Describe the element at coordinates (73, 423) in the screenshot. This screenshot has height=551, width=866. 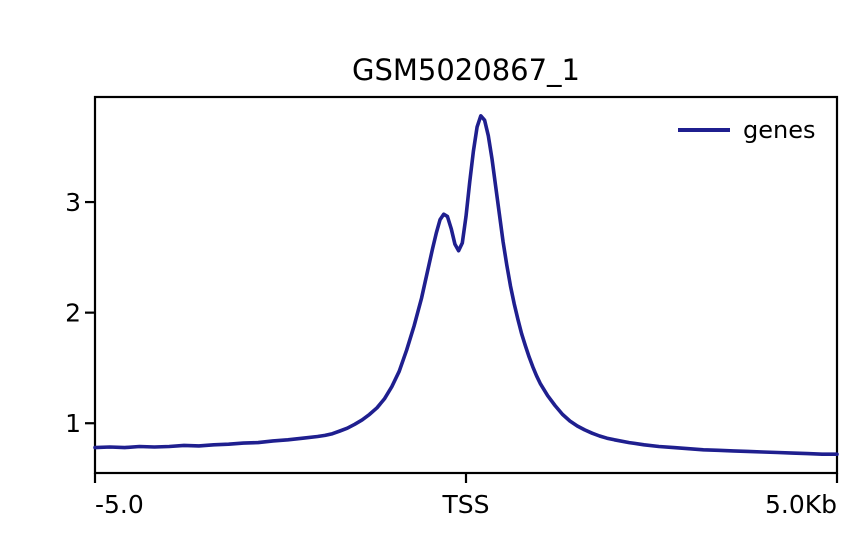
I see `y-tick-label: 1` at that location.